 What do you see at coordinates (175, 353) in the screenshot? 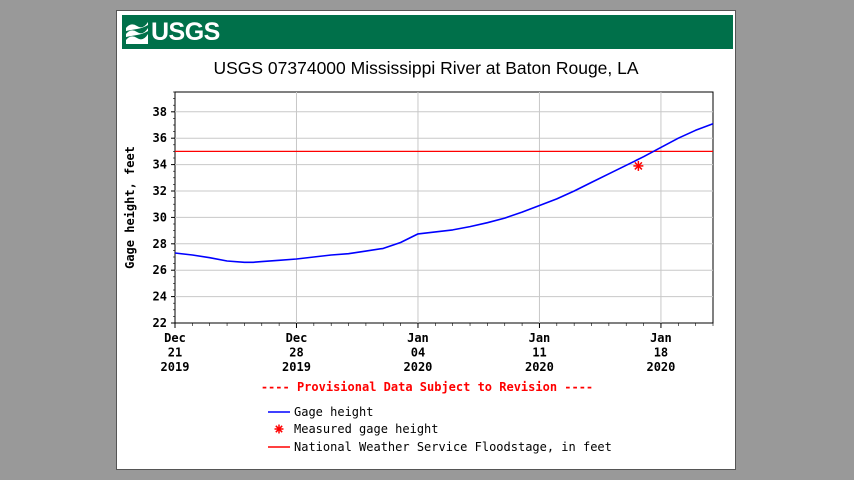
I see `x-tick-label: 21` at bounding box center [175, 353].